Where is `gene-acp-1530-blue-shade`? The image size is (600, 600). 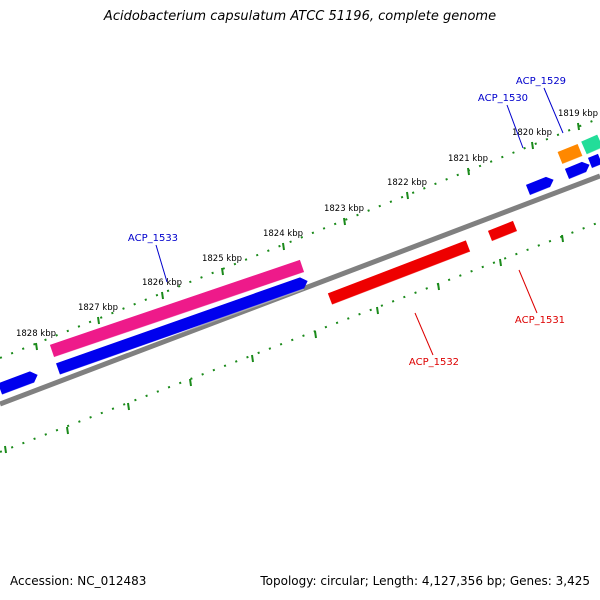
gene-acp-1530-blue-shade is located at coordinates (540, 191).